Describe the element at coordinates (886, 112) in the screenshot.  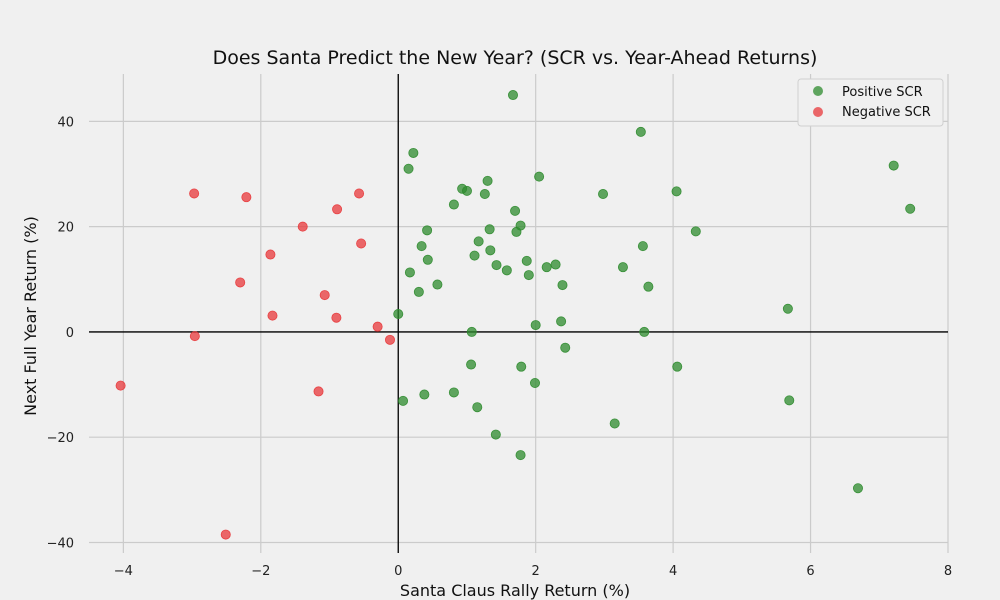
I see `legend-label-negative-scr: Negative SCR` at that location.